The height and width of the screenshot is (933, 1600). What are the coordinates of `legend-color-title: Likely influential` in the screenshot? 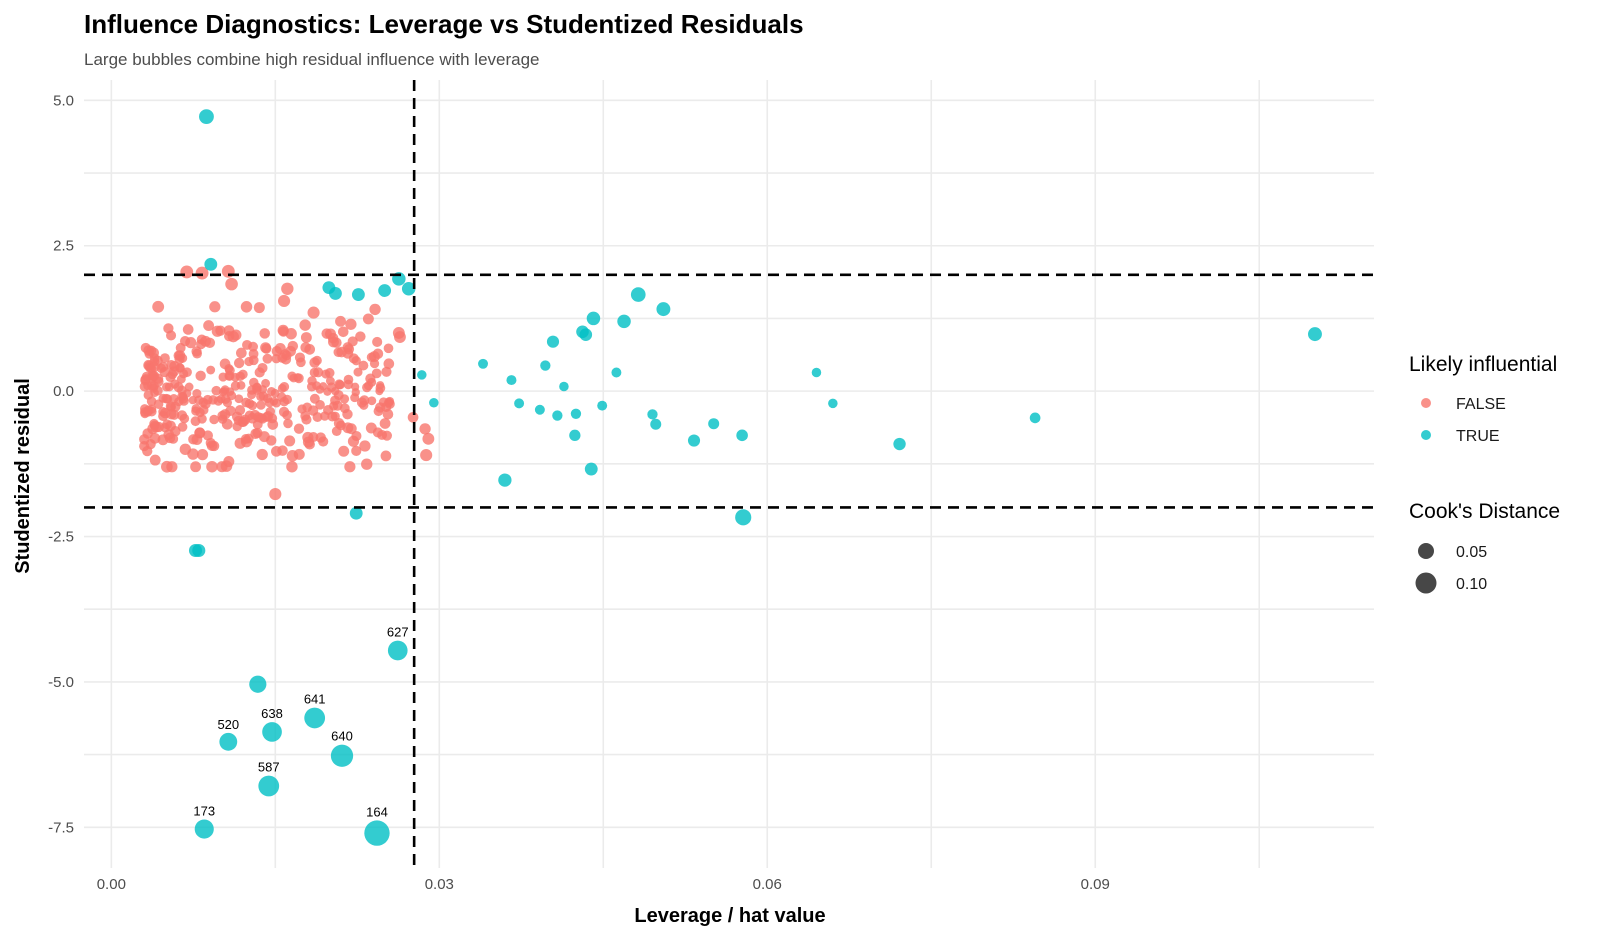 It's located at (1483, 364).